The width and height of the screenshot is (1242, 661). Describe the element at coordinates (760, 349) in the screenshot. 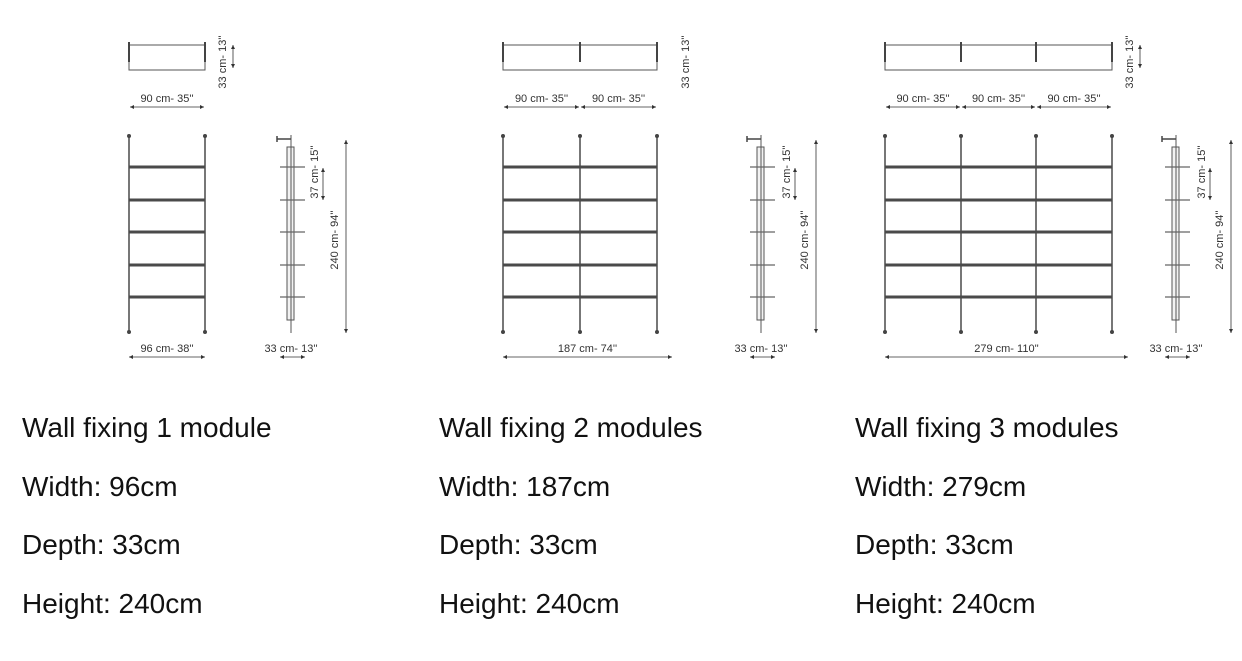

I see `module-2-side-depth-label: 33 cm- 13''` at that location.